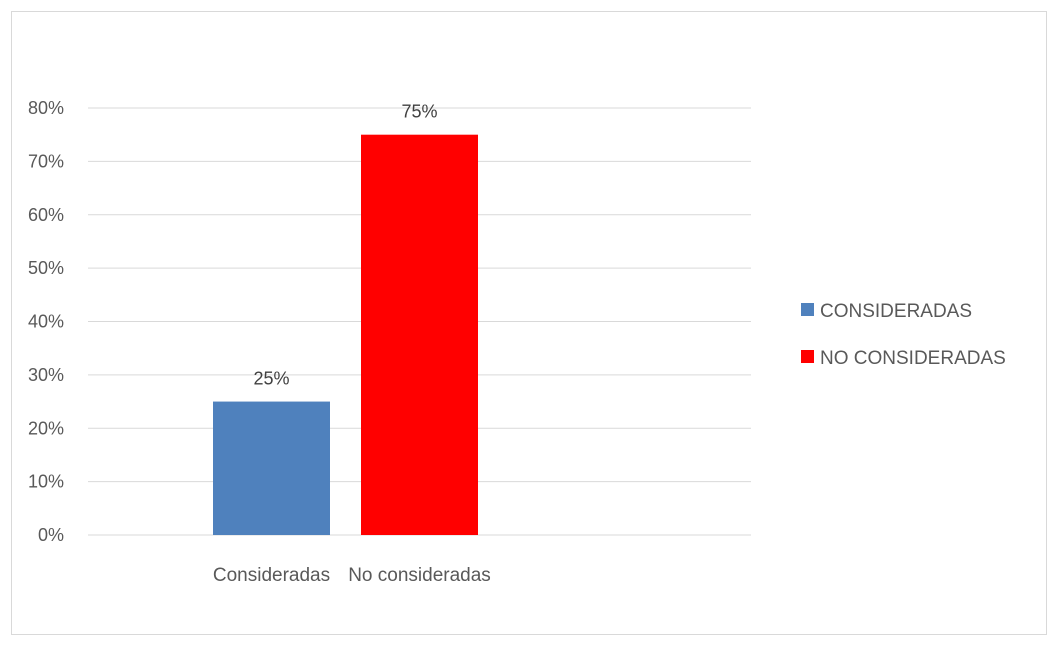  I want to click on x-axis-category-labels: Consideradas No consideradas, so click(352, 575).